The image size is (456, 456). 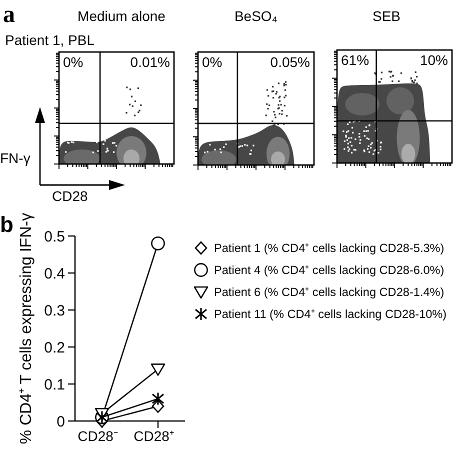 I want to click on text: 0.01%, so click(x=150, y=62).